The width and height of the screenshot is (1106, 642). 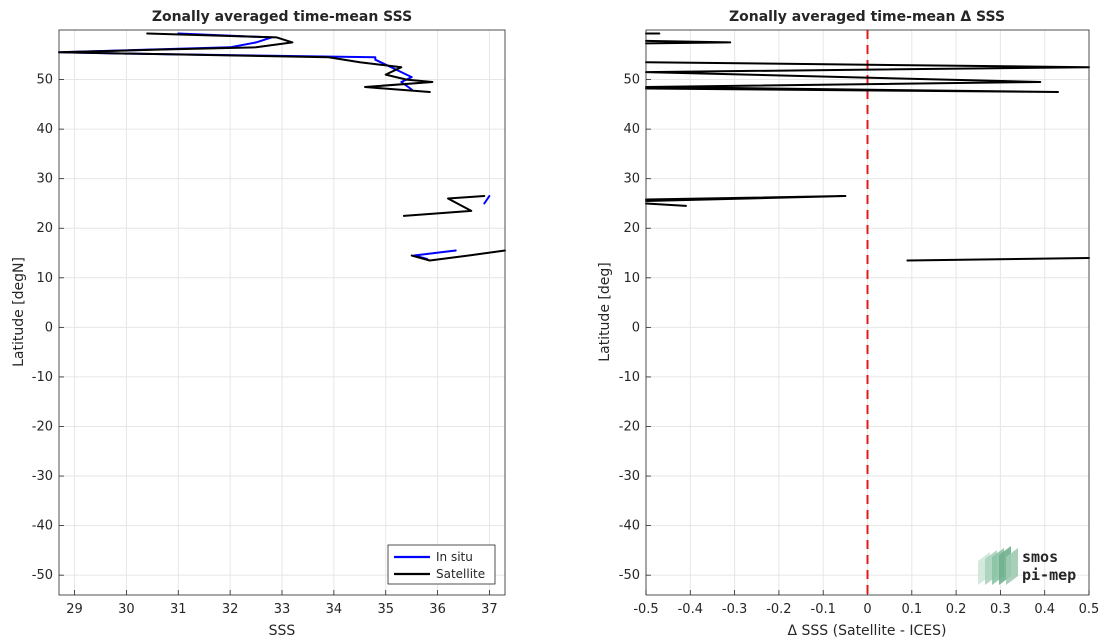 I want to click on left-x-tick-label: 36, so click(x=437, y=609).